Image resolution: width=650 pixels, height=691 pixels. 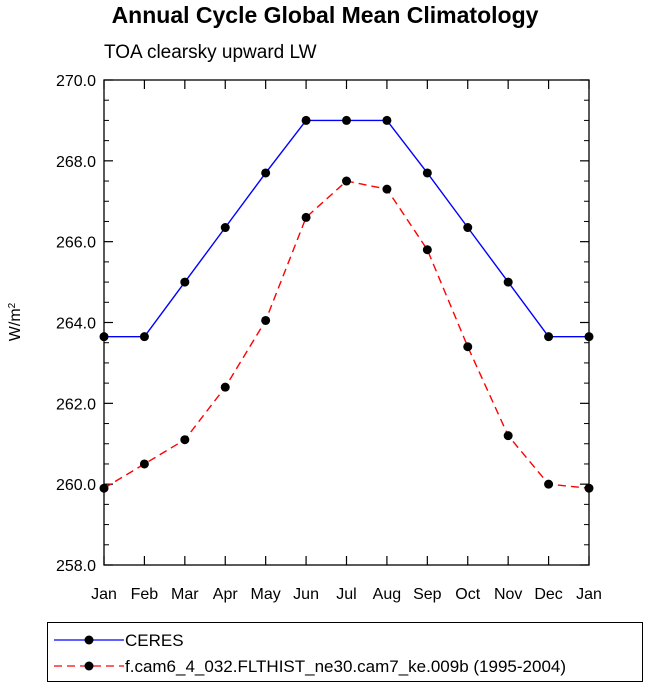 What do you see at coordinates (210, 52) in the screenshot?
I see `chart-subtitle: TOA clearsky upward LW` at bounding box center [210, 52].